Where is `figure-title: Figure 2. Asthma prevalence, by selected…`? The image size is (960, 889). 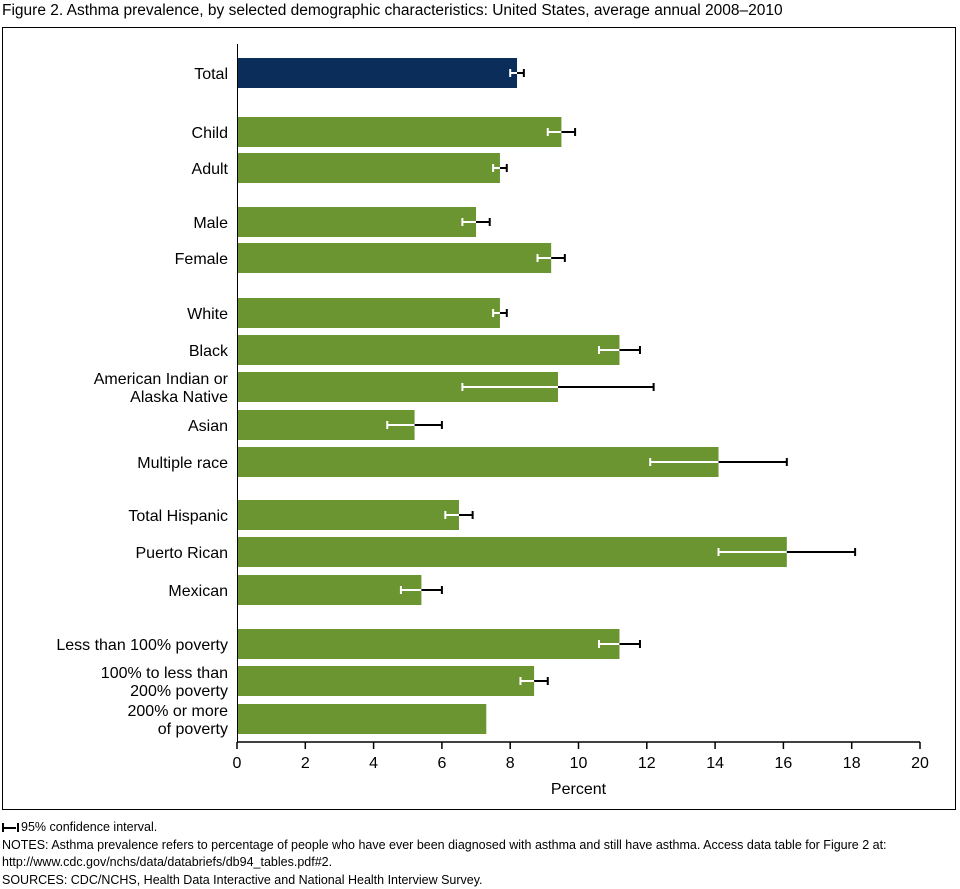
figure-title: Figure 2. Asthma prevalence, by selected… is located at coordinates (392, 10).